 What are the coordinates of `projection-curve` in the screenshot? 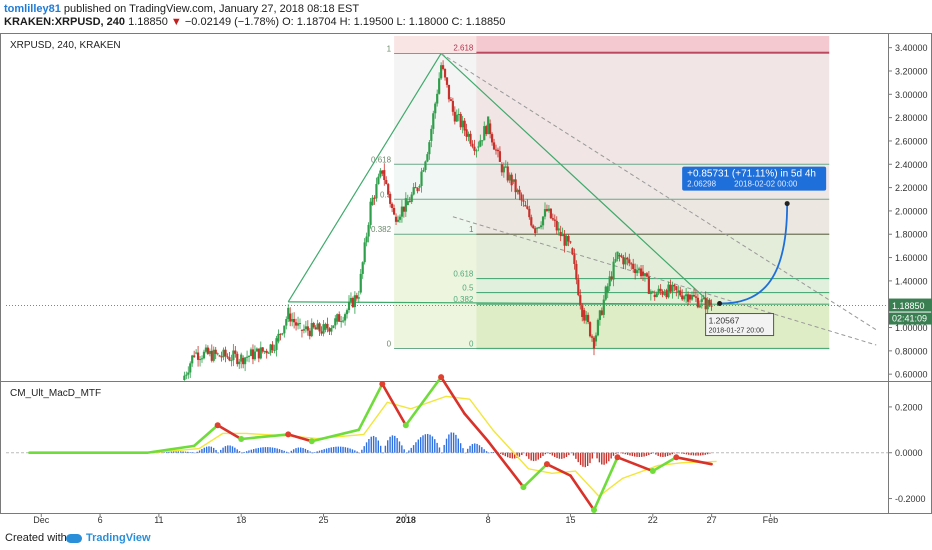 It's located at (754, 254).